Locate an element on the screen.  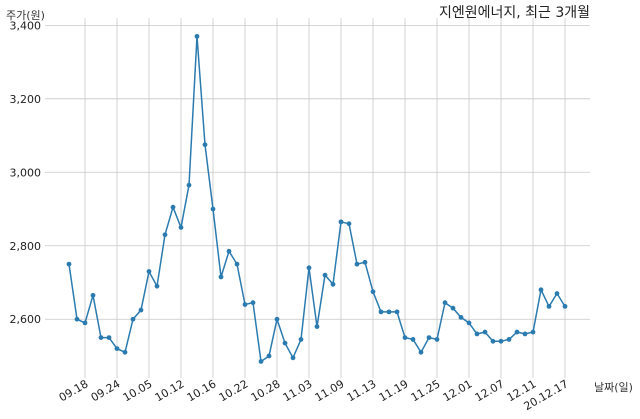
x-axis-label: 날짜(일) is located at coordinates (613, 387).